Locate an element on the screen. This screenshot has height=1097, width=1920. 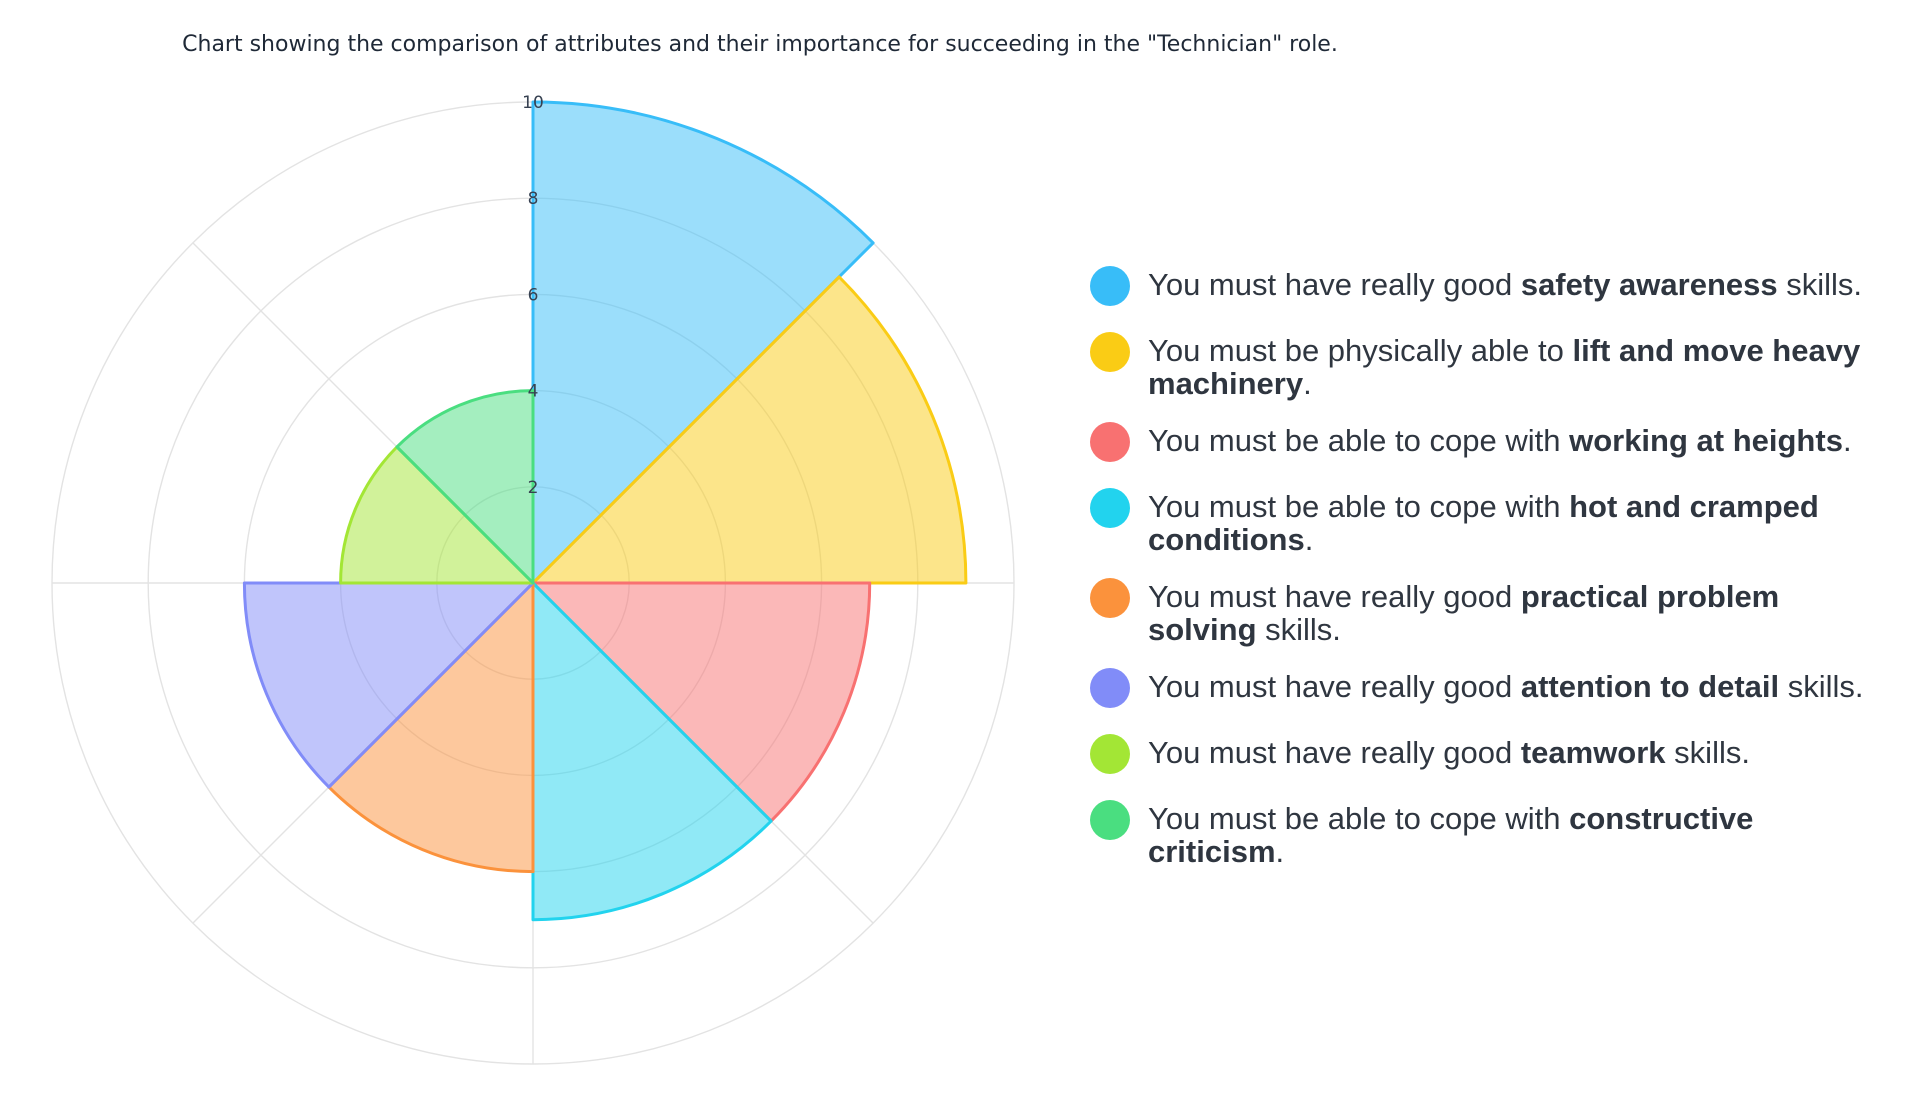
tick-label-4: 4 is located at coordinates (533, 392).